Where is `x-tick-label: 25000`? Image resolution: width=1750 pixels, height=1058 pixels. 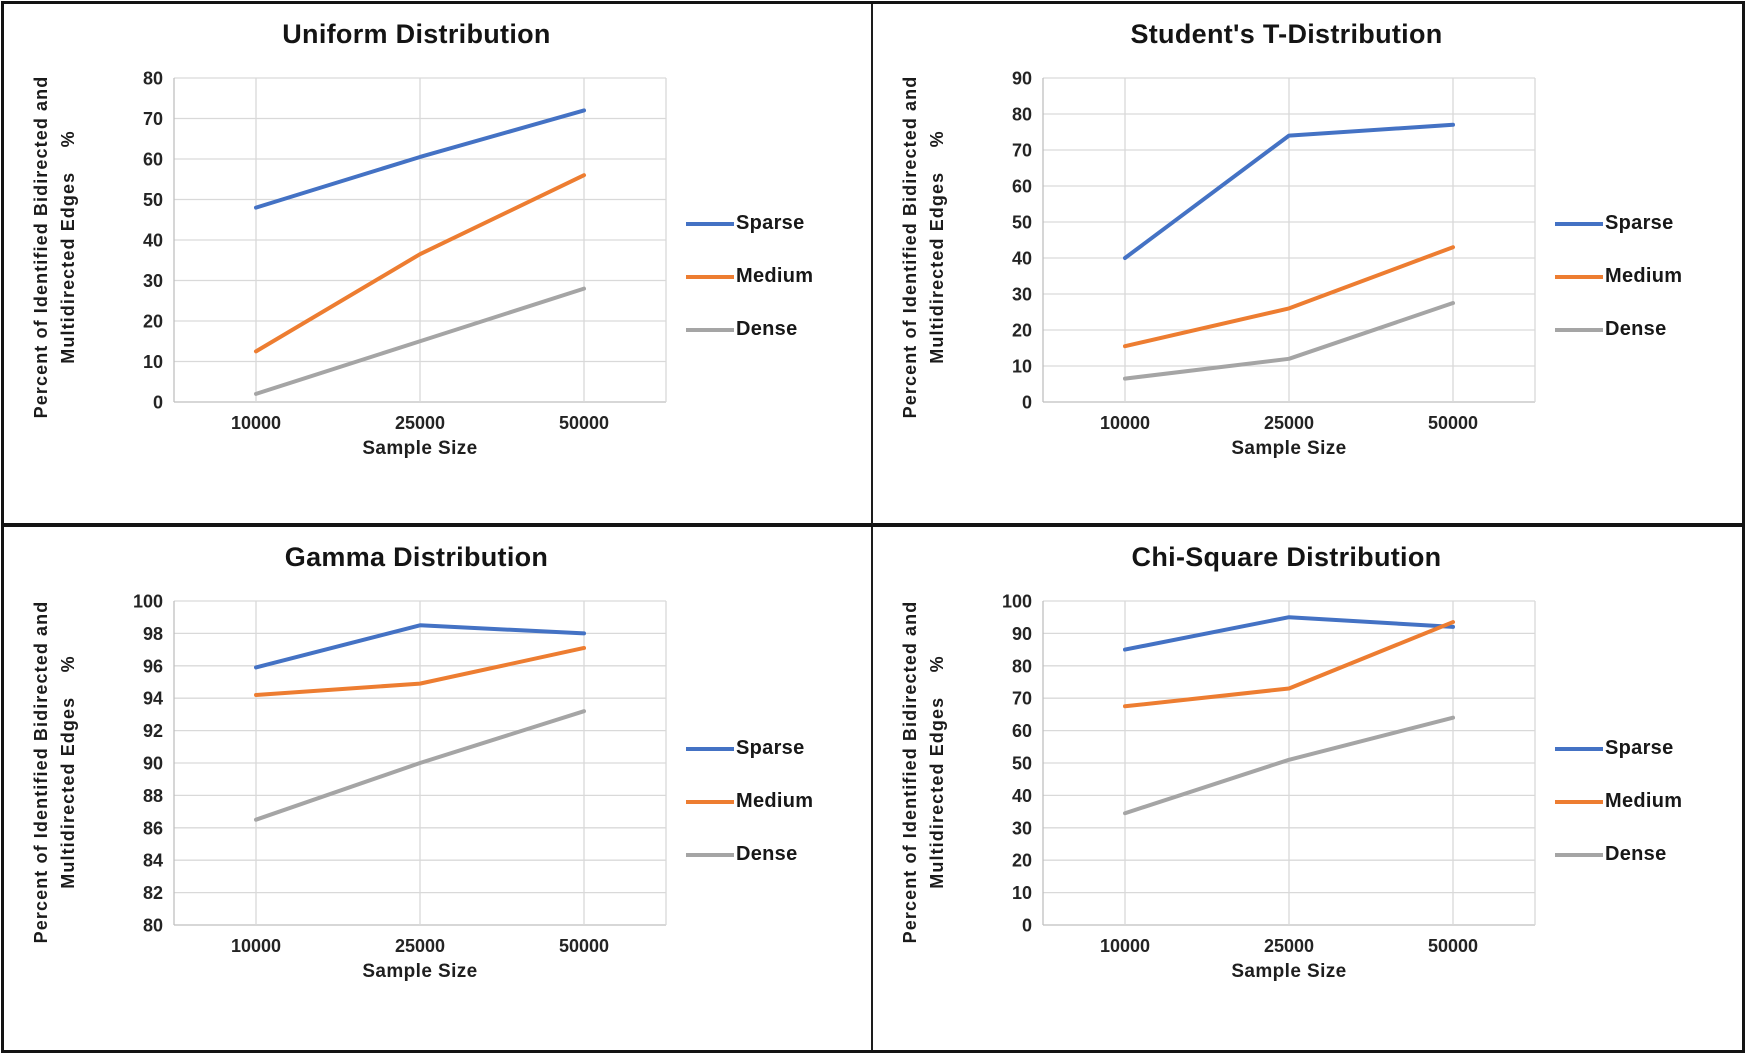
x-tick-label: 25000 is located at coordinates (1289, 946).